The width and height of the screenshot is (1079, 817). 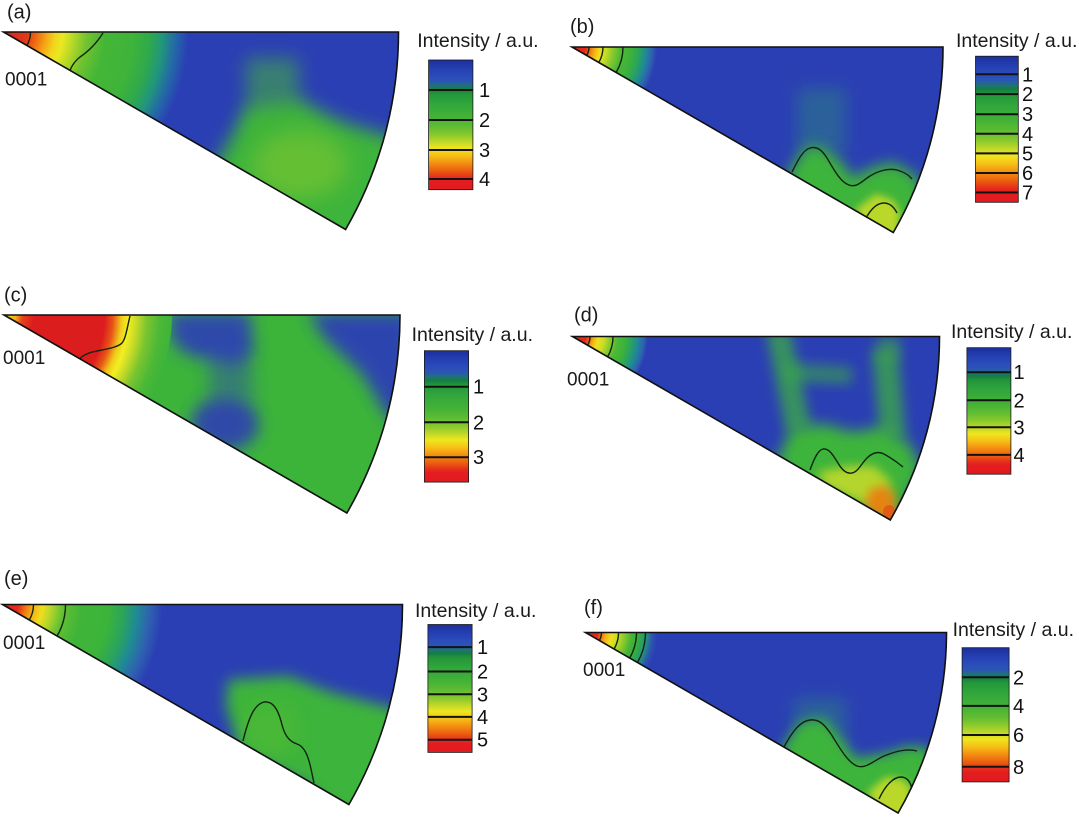 What do you see at coordinates (582, 27) in the screenshot?
I see `svg-text: (b)` at bounding box center [582, 27].